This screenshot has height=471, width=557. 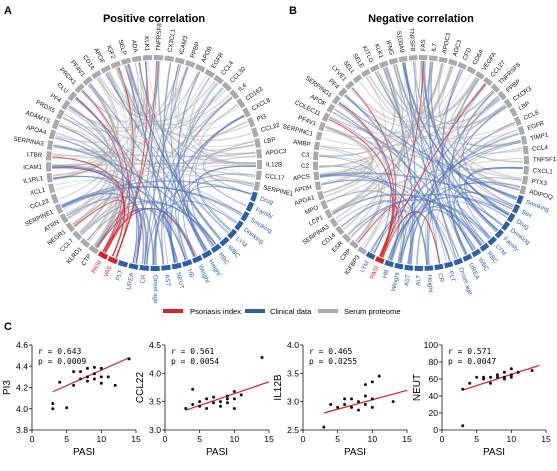 What do you see at coordinates (255, 311) in the screenshot?
I see `legend-swatch-clinical` at bounding box center [255, 311].